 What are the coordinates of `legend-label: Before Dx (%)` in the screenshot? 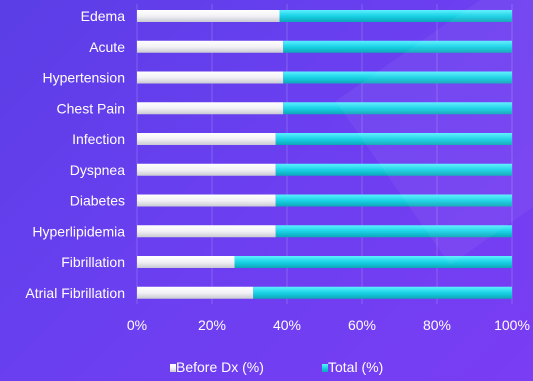 It's located at (220, 367).